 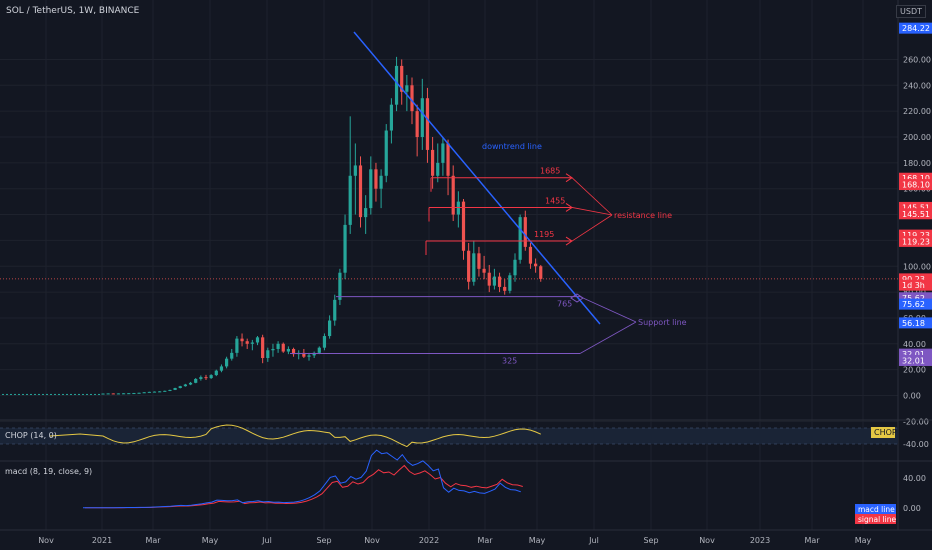 I want to click on y-tick-label: 20.00, so click(x=914, y=370).